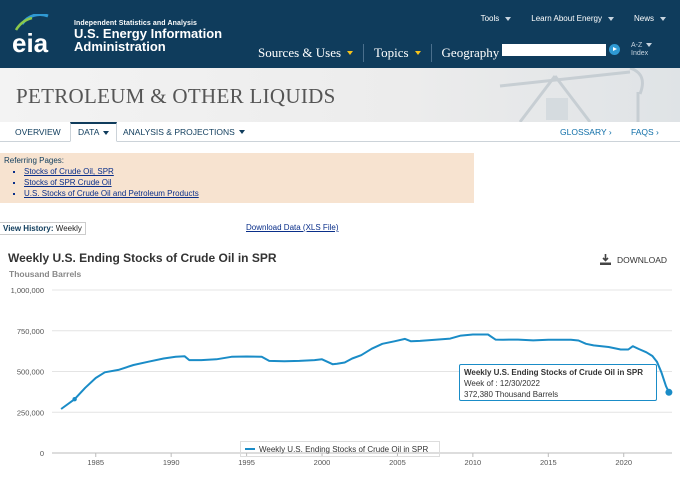  I want to click on chart-download-label: DOWNLOAD, so click(642, 259).